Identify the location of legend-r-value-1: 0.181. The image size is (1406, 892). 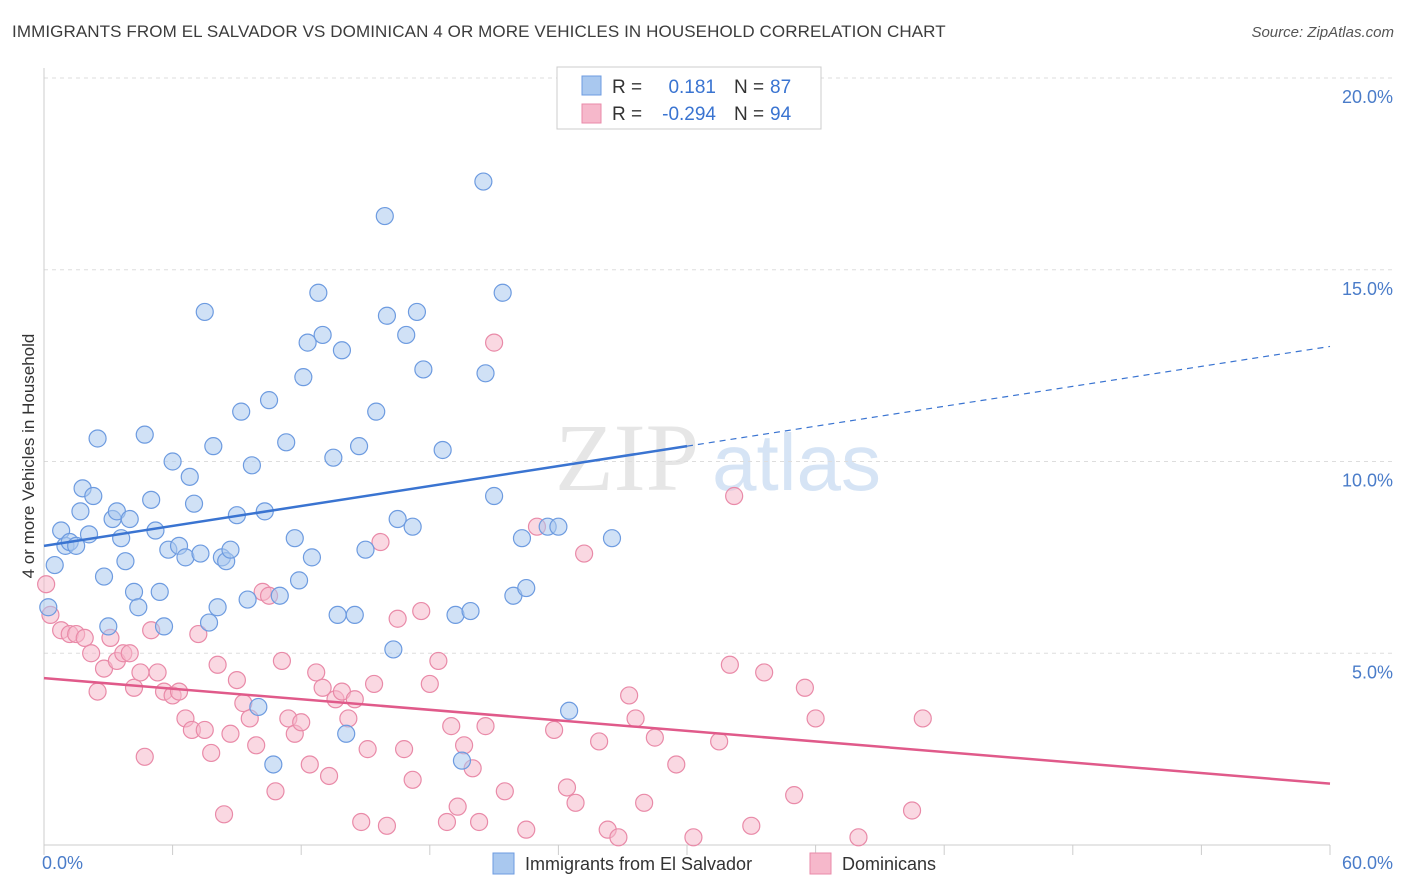
(692, 87).